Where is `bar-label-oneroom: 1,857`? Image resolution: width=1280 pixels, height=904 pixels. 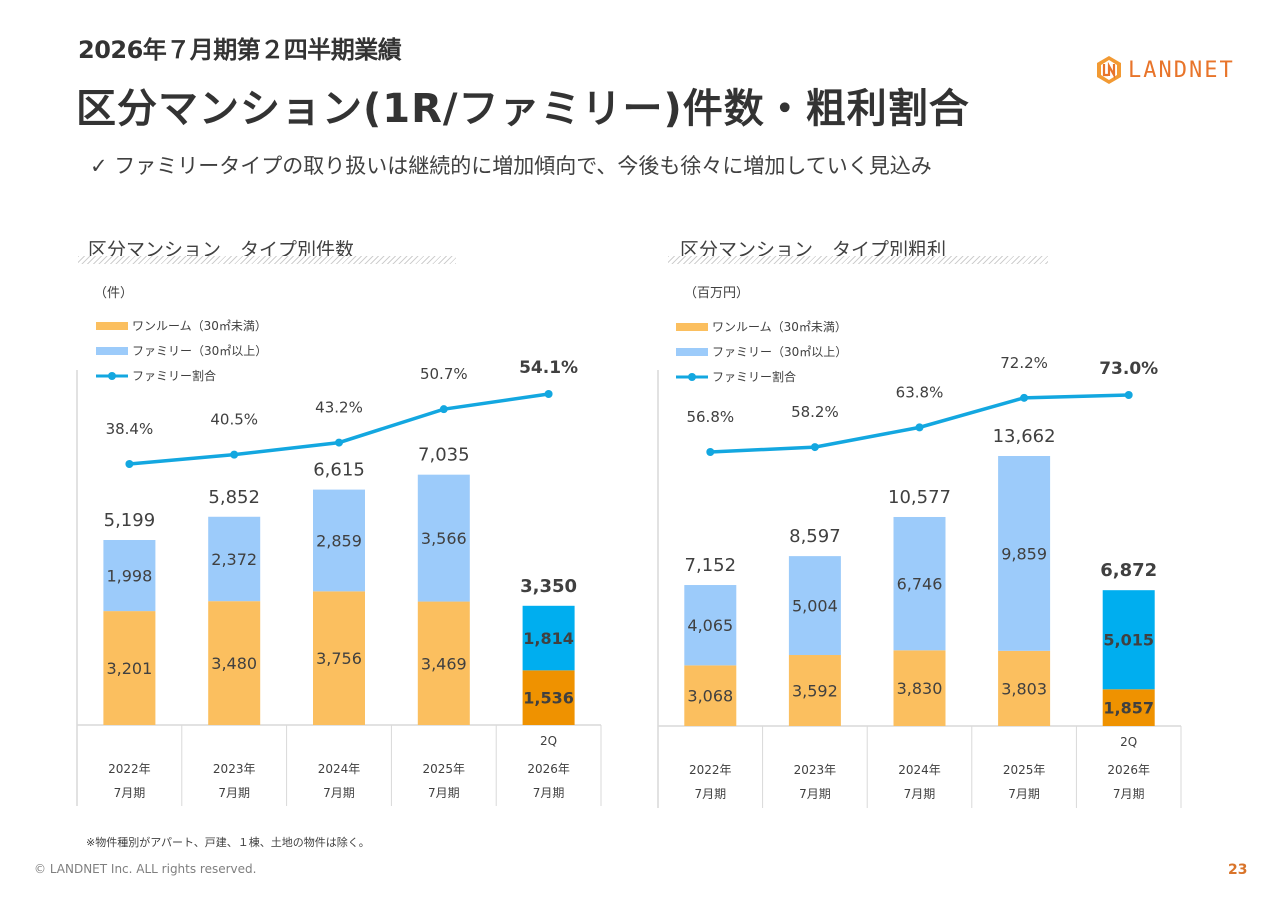 bar-label-oneroom: 1,857 is located at coordinates (1128, 708).